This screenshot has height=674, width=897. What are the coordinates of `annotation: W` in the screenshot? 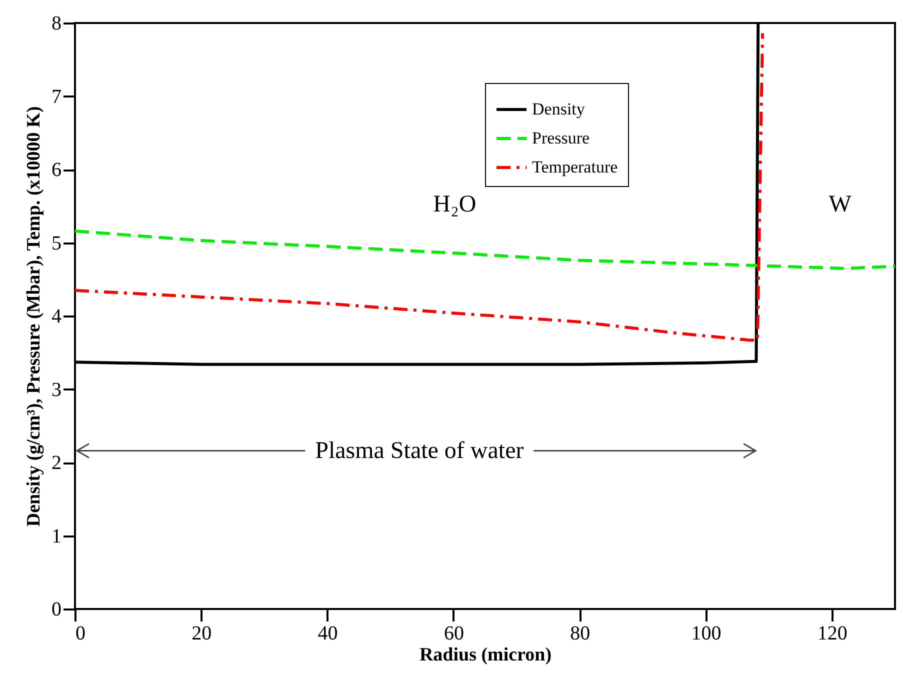 It's located at (840, 205).